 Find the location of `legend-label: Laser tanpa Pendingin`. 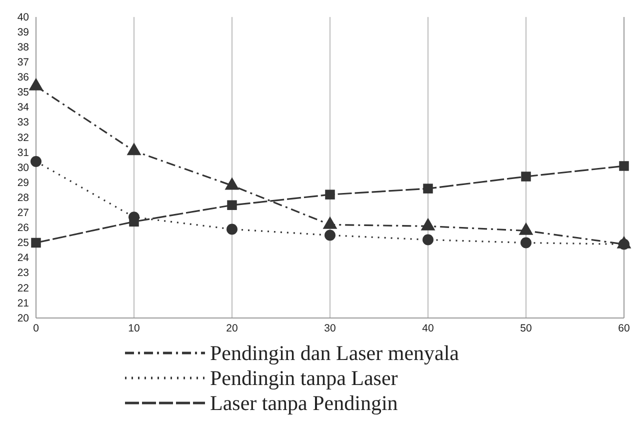

legend-label: Laser tanpa Pendingin is located at coordinates (304, 403).